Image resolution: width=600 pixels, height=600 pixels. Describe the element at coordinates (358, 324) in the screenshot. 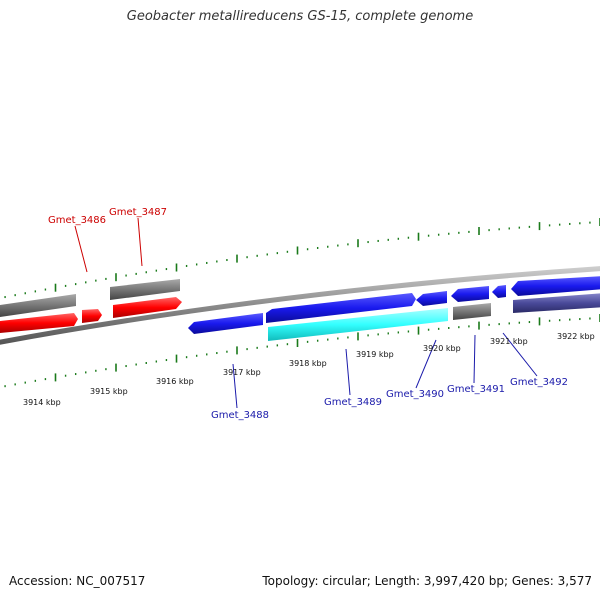

I see `gene-cyan` at that location.